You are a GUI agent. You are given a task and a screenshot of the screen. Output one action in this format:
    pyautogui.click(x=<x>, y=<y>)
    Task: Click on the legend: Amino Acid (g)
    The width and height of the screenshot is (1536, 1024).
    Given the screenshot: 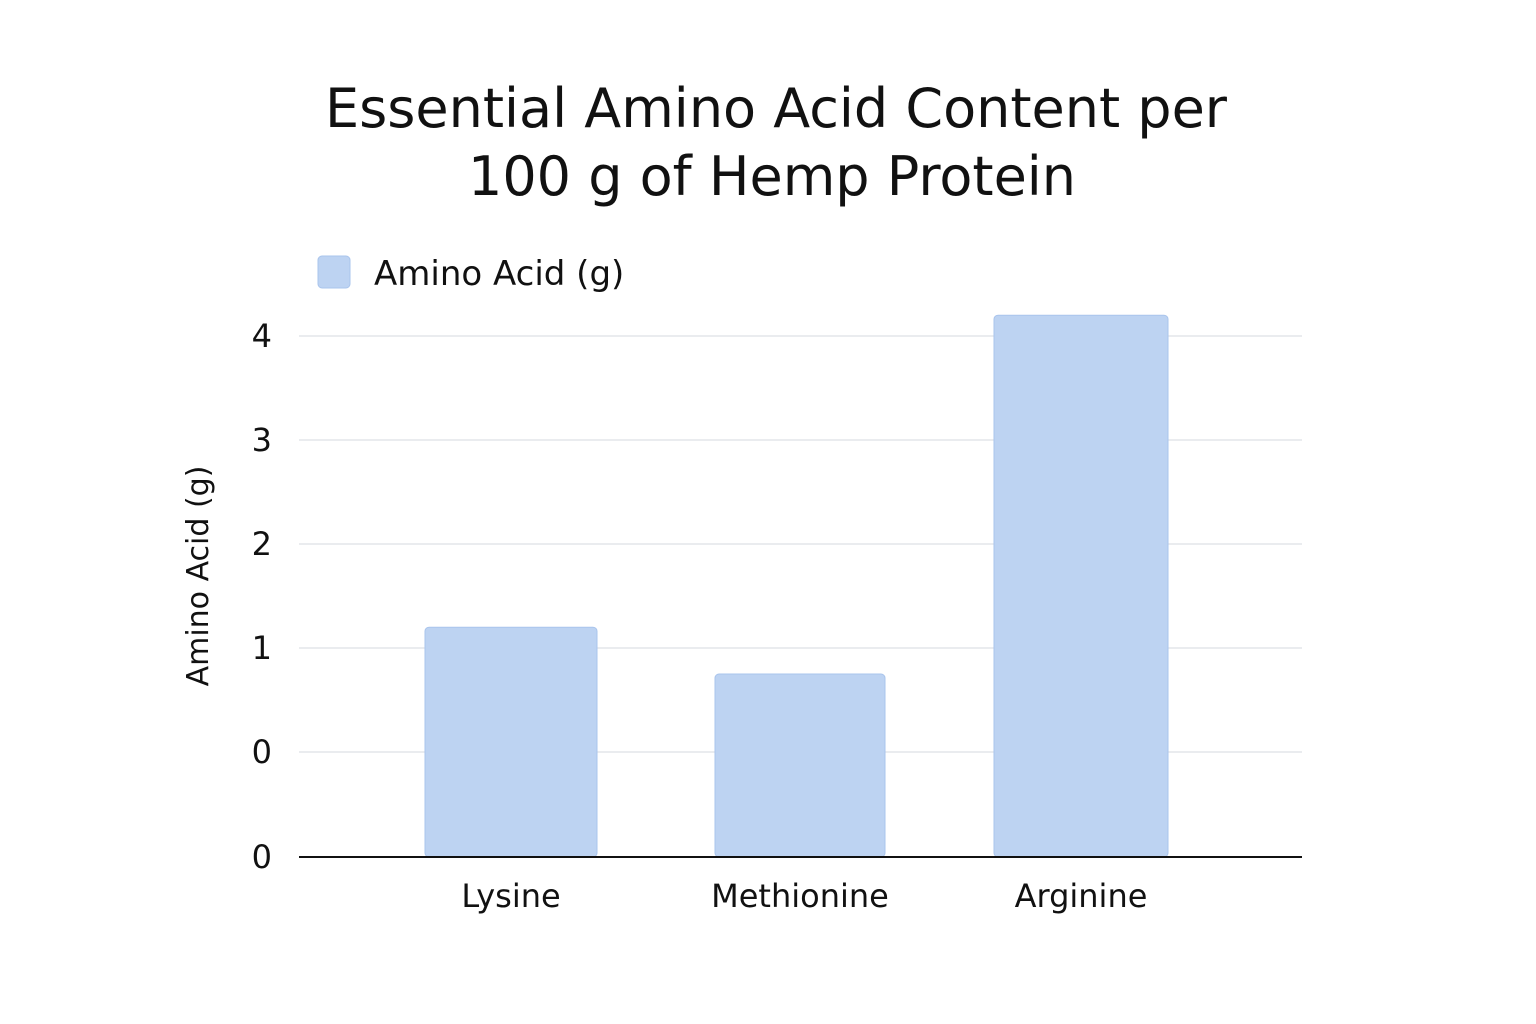 What is the action you would take?
    pyautogui.click(x=470, y=274)
    